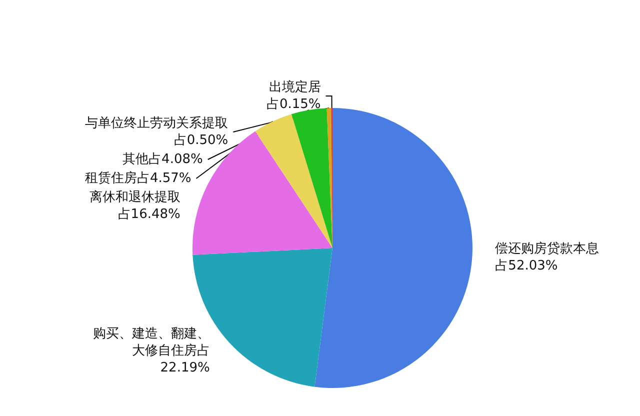  What do you see at coordinates (162, 159) in the screenshot?
I see `slice-label: 其他占4.08%` at bounding box center [162, 159].